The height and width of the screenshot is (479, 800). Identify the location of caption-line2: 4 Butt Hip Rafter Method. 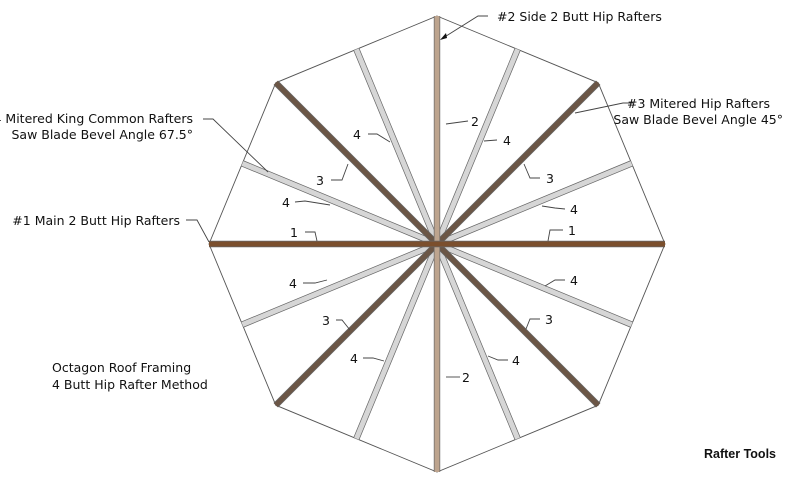
(130, 384).